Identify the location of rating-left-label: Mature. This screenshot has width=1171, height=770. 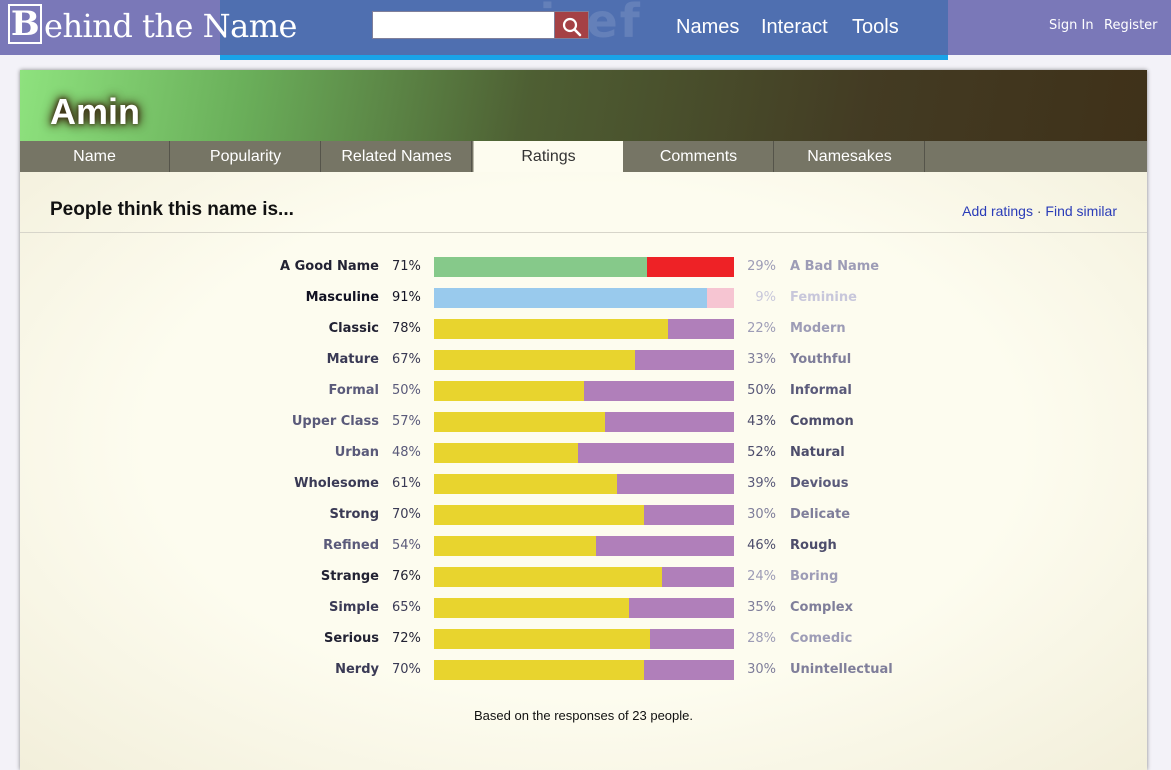
(352, 359).